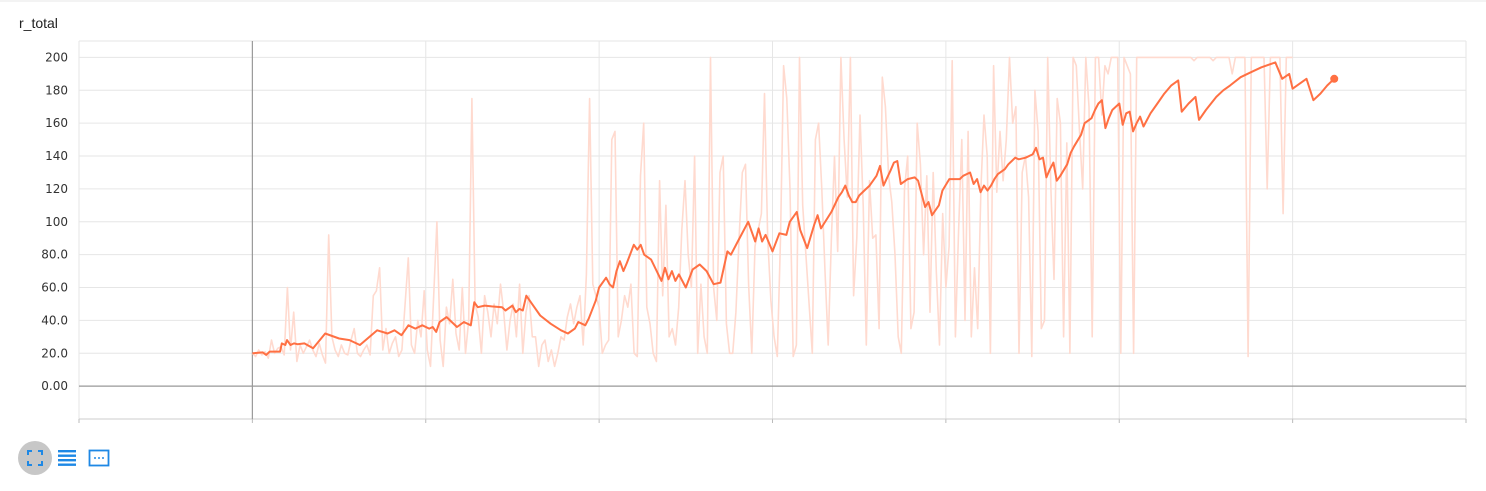 This screenshot has width=1486, height=491. I want to click on expand-corners-icon, so click(35, 458).